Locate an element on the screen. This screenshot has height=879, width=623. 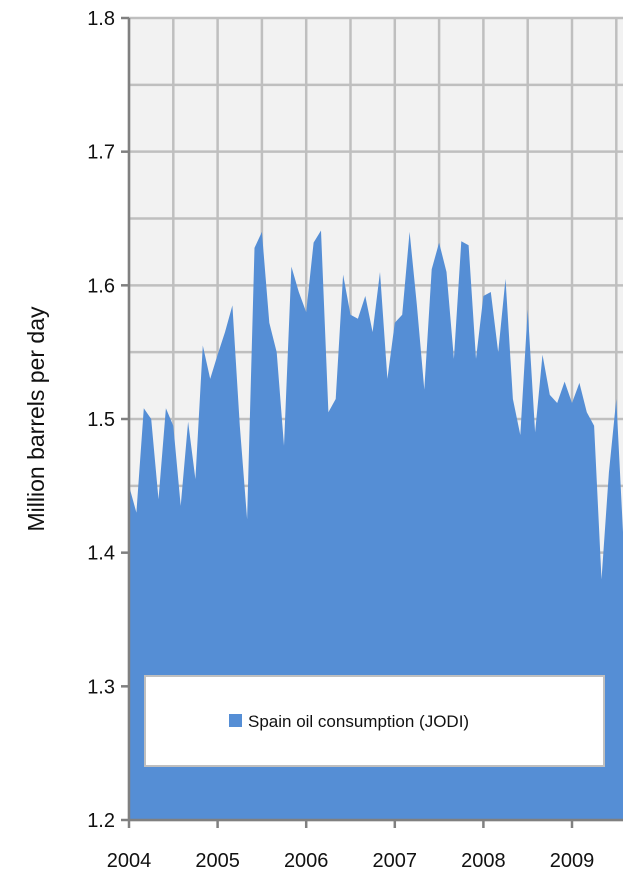
y-tick-label: 1.6 is located at coordinates (101, 286).